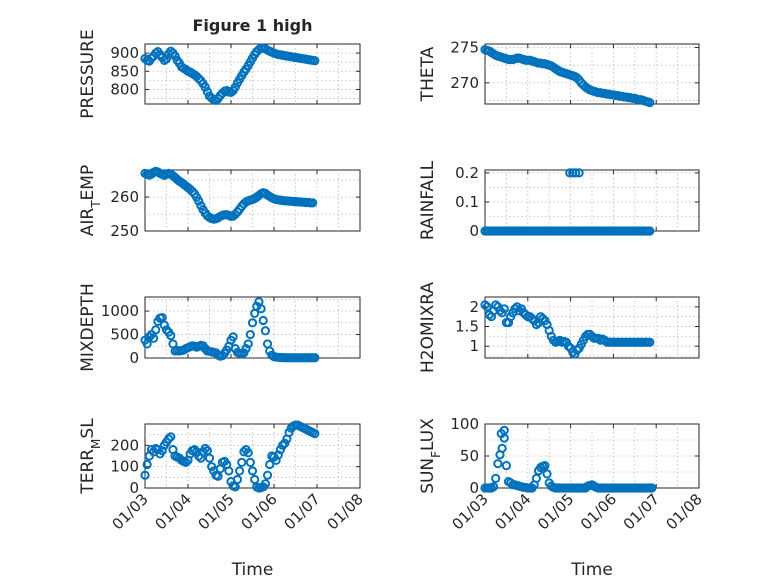 Image resolution: width=778 pixels, height=583 pixels. What do you see at coordinates (124, 89) in the screenshot?
I see `y-tick-label: 800` at bounding box center [124, 89].